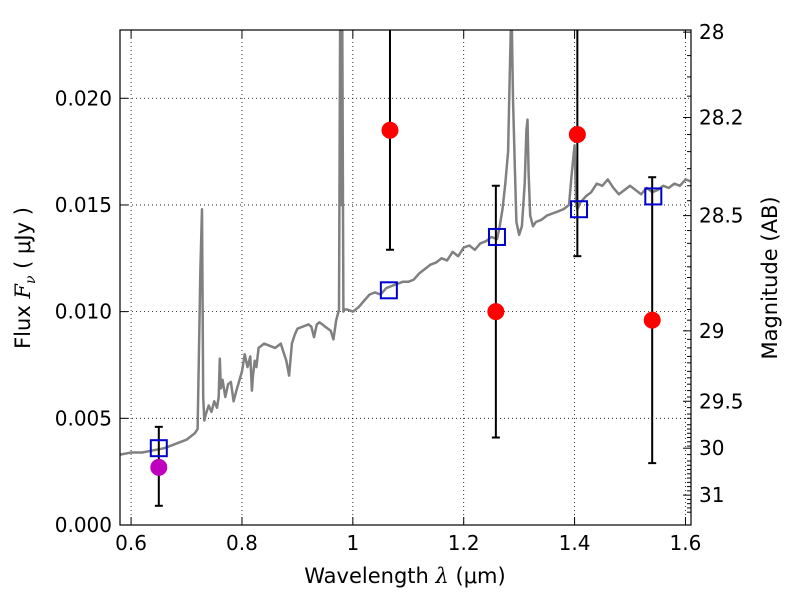  I want to click on x-tick-label: 0.8, so click(242, 543).